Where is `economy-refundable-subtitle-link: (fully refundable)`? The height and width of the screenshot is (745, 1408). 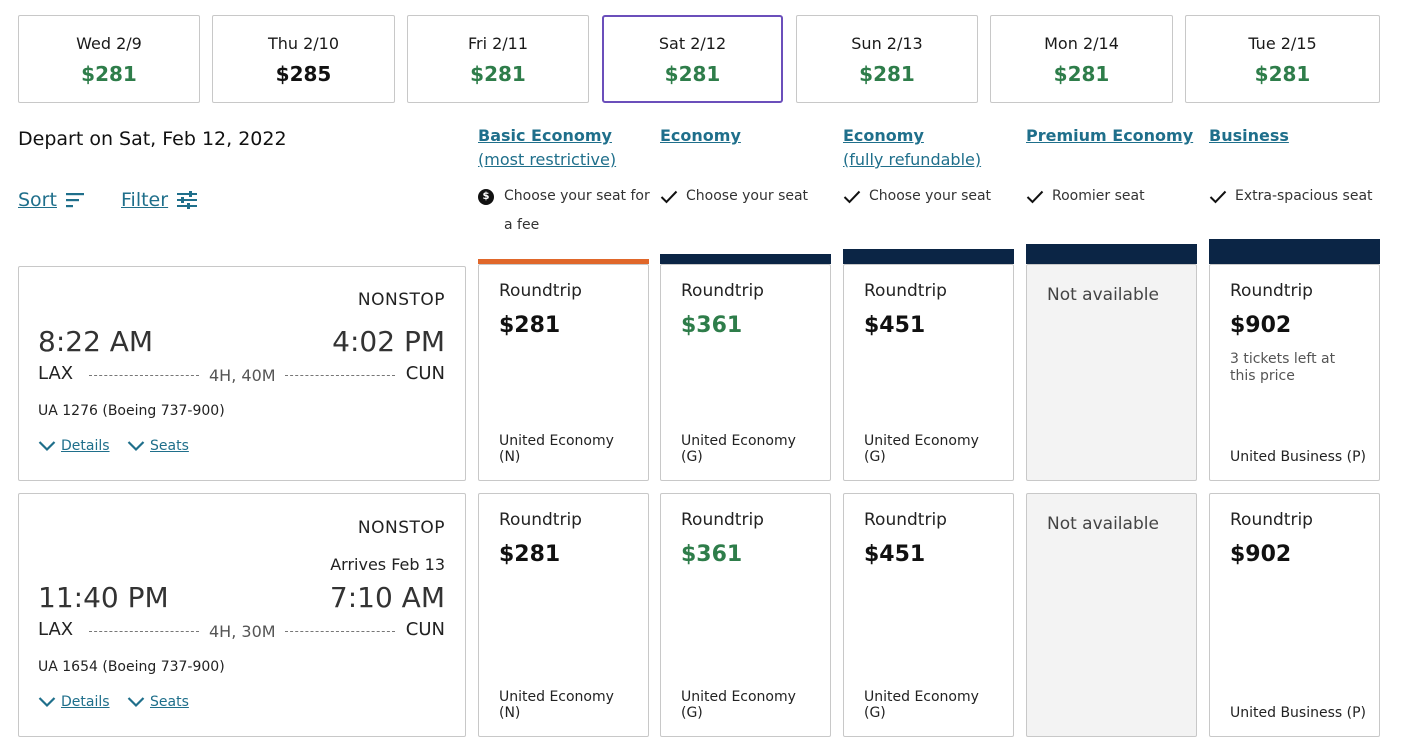 economy-refundable-subtitle-link: (fully refundable) is located at coordinates (912, 159).